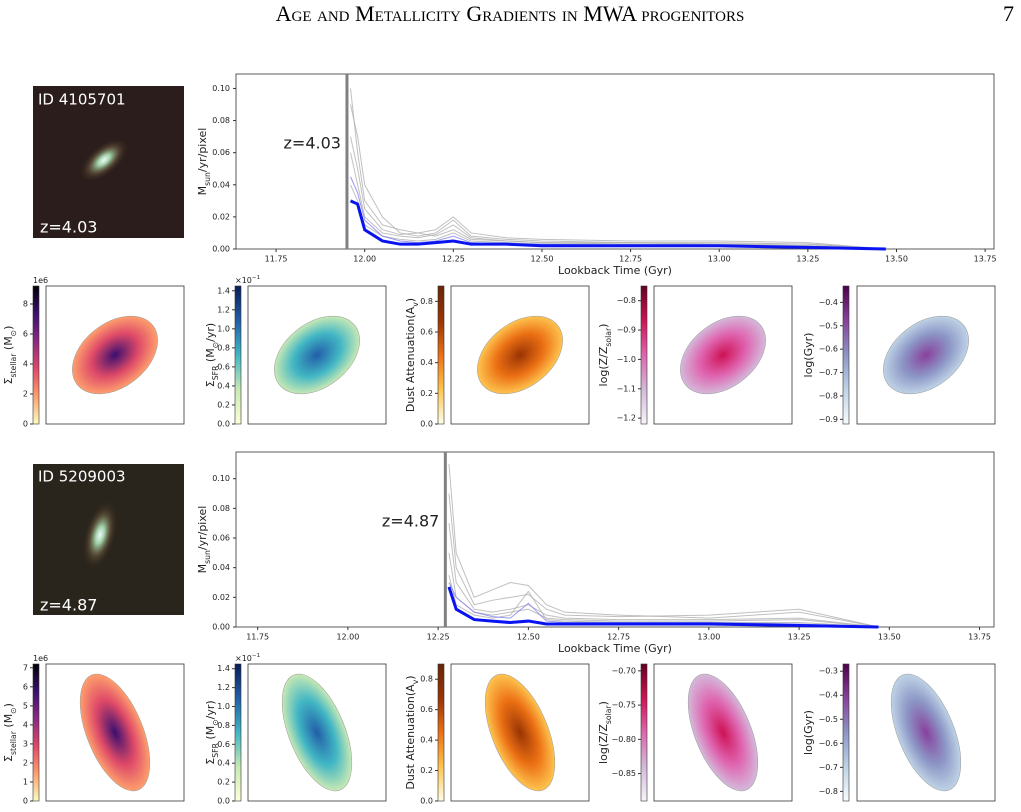  What do you see at coordinates (410, 521) in the screenshot?
I see `redshift-annotation: z=4.87` at bounding box center [410, 521].